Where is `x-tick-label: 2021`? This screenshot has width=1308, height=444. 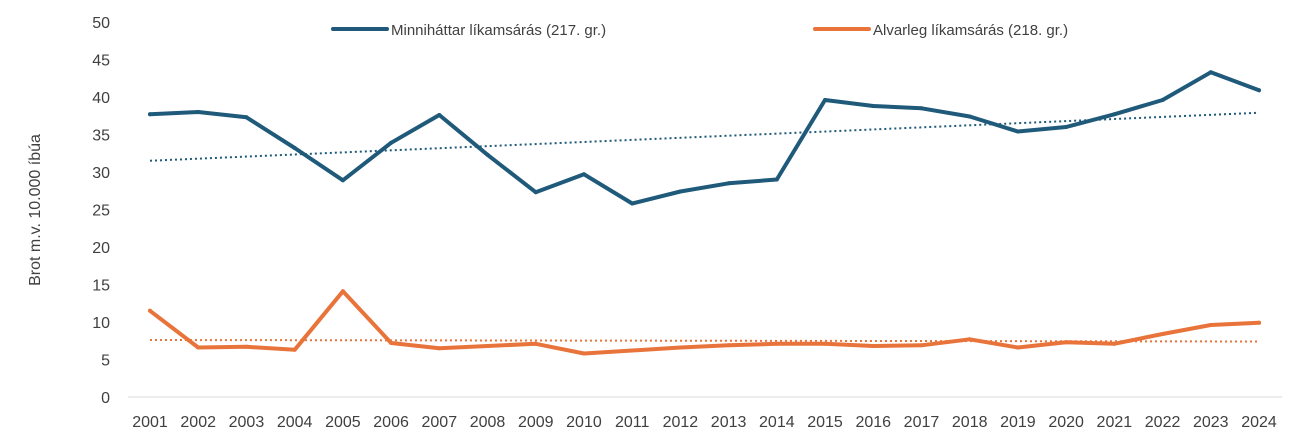
x-tick-label: 2021 is located at coordinates (1115, 422).